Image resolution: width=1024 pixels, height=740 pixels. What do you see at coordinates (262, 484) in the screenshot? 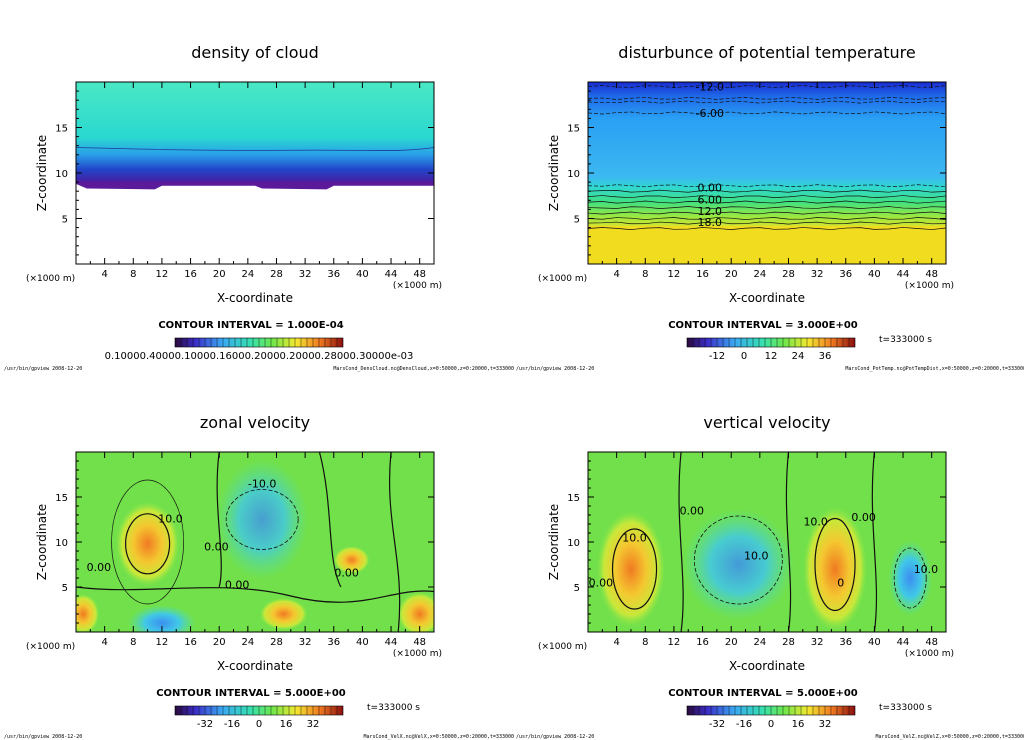
I see `contour-label: -10.0` at bounding box center [262, 484].